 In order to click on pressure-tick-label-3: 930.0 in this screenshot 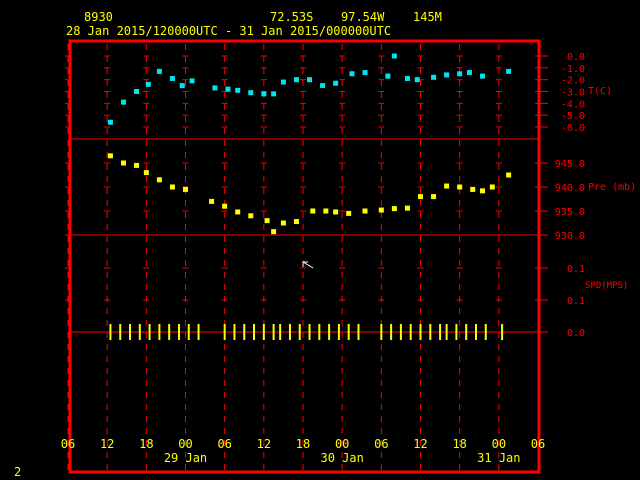, I will do `click(570, 236)`.